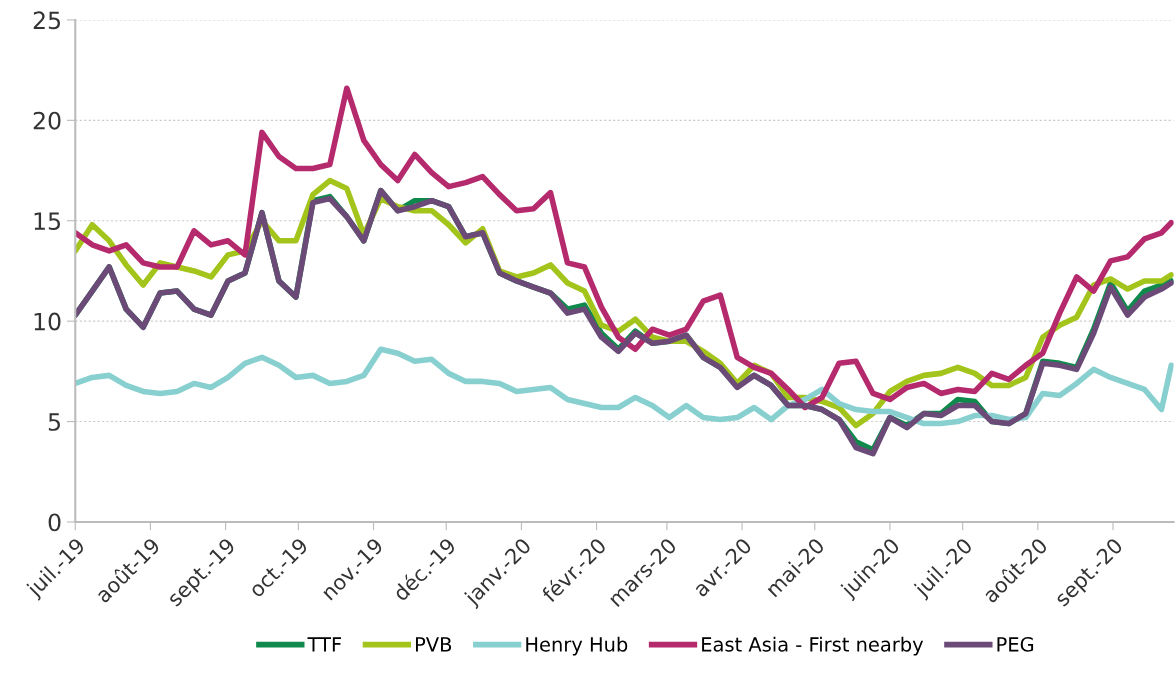  What do you see at coordinates (47, 120) in the screenshot?
I see `y-tick-label: 20` at bounding box center [47, 120].